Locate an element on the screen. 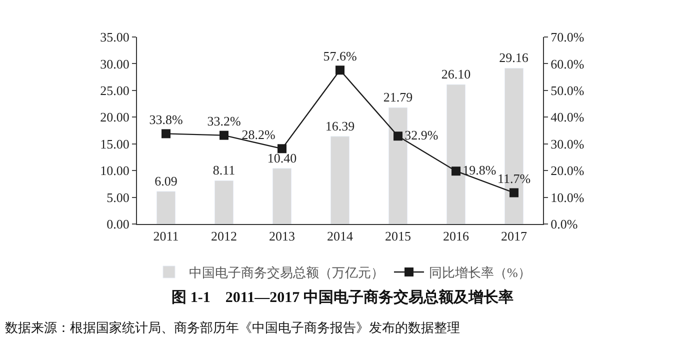  x-tick-label: 2016 is located at coordinates (456, 236).